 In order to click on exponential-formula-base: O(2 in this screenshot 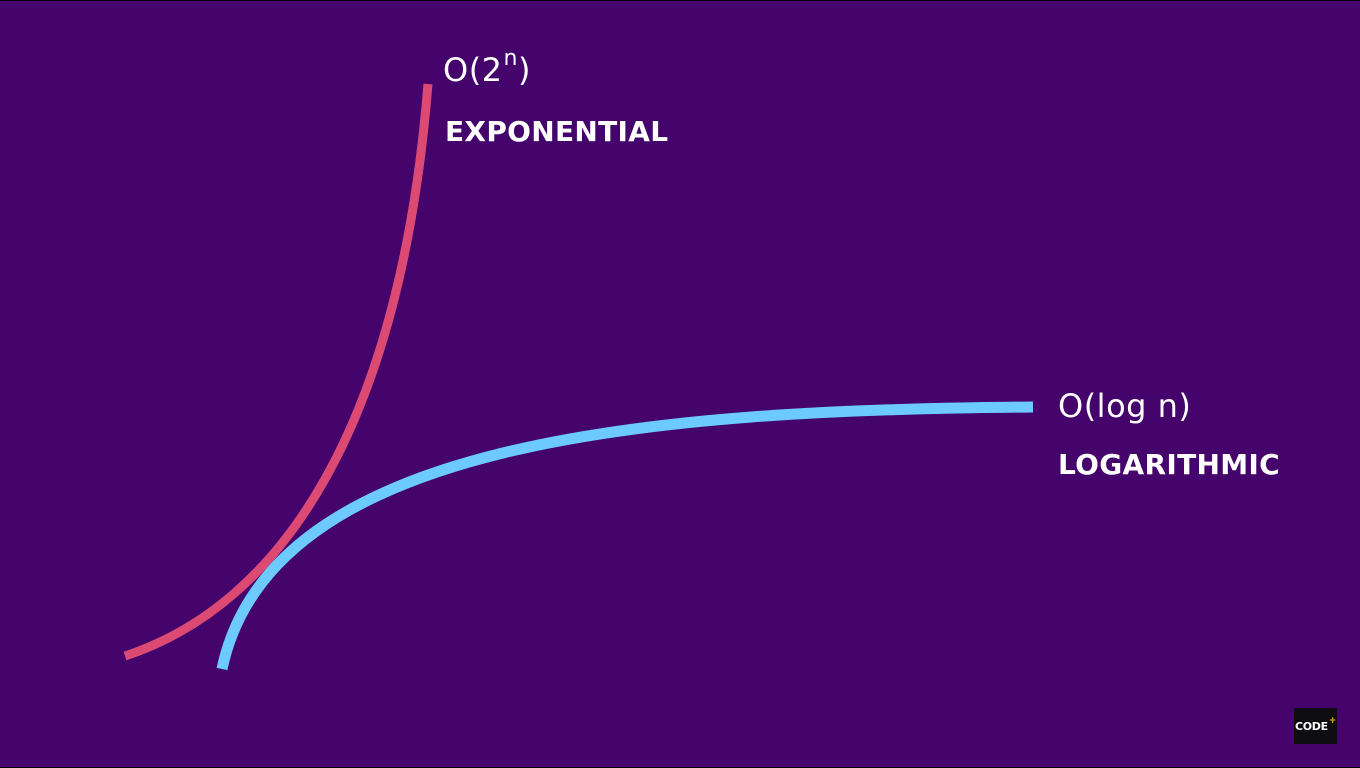, I will do `click(473, 70)`.